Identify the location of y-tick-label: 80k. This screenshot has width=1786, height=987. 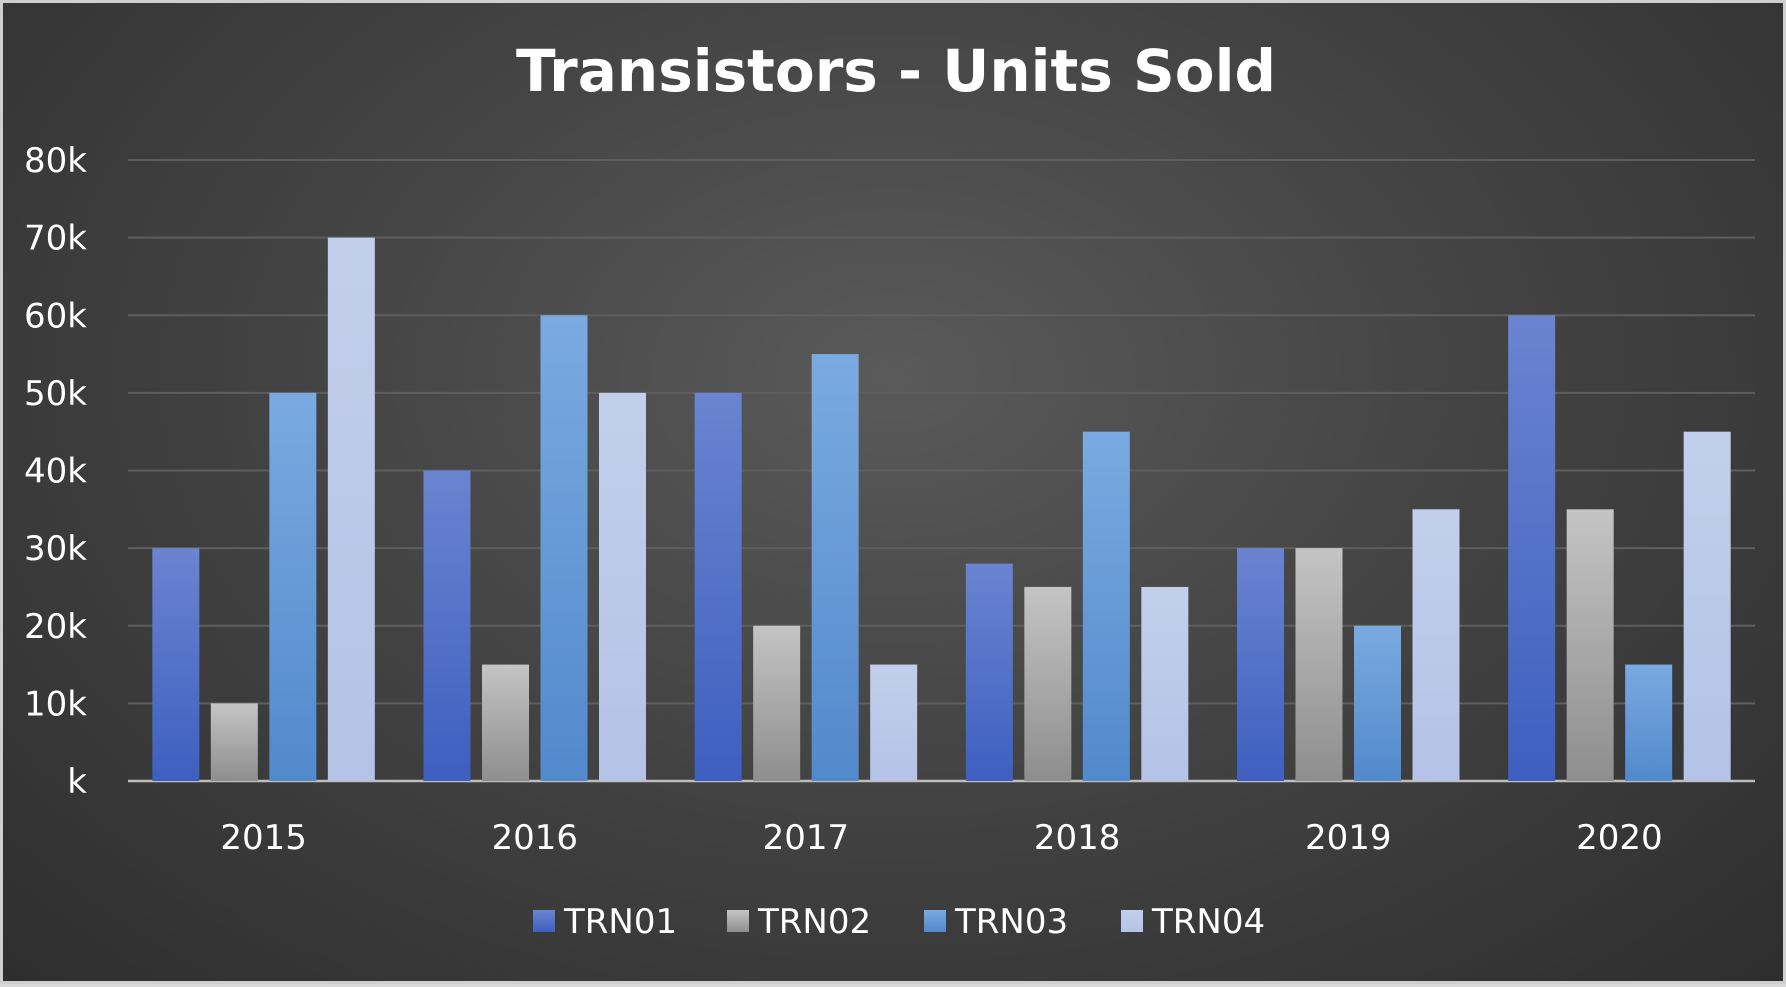
(55, 161).